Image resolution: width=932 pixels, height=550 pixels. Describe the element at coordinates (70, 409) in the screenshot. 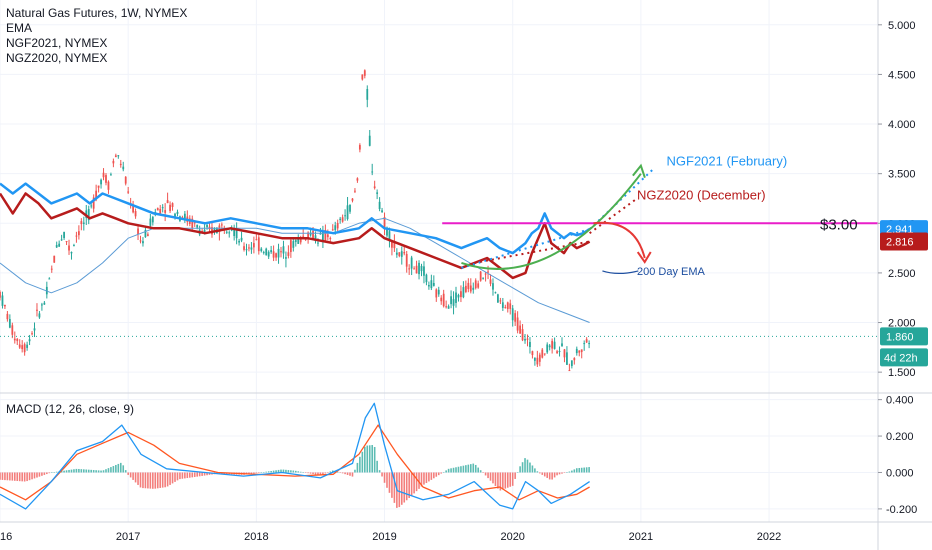

I see `legend-macd: MACD (12, 26, close, 9)` at that location.